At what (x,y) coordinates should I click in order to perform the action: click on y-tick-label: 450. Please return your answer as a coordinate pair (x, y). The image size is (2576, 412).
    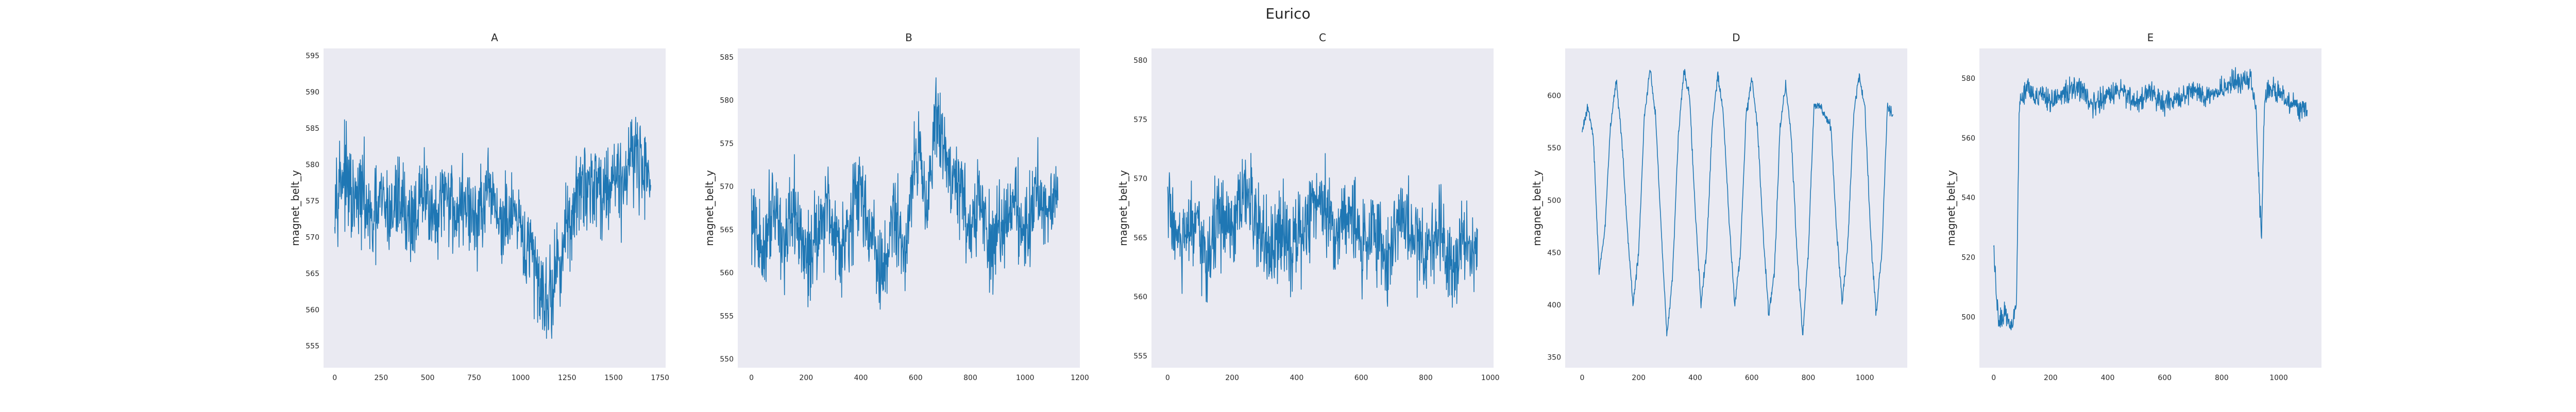
    Looking at the image, I should click on (1554, 253).